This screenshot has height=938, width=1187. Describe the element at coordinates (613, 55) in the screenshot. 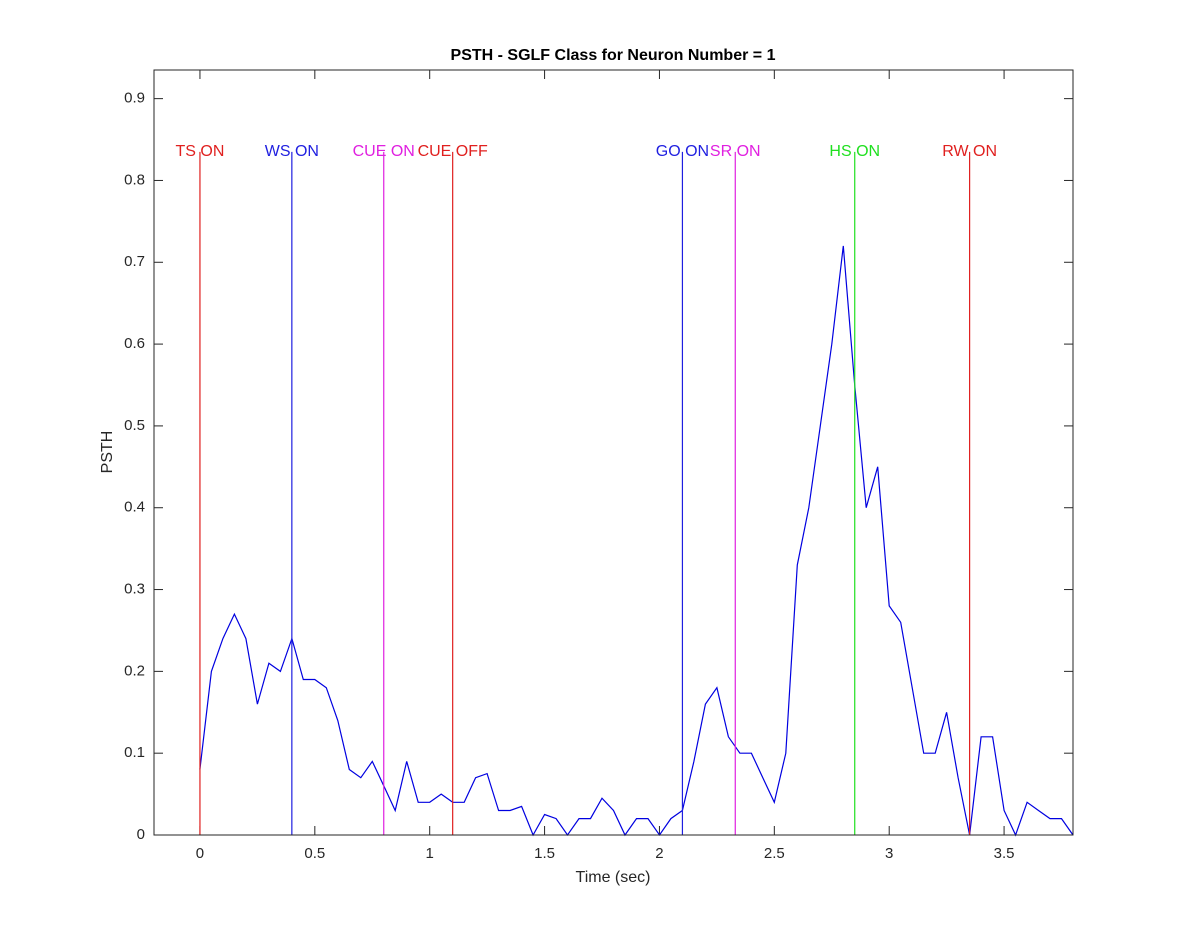

I see `chart-title: PSTH - SGLF Class for Neuron Number = 1` at that location.